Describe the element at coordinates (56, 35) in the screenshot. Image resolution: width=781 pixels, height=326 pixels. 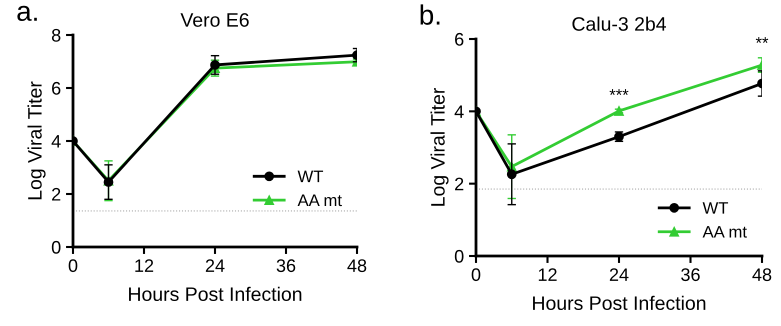
I see `y-tick-label: 8` at that location.